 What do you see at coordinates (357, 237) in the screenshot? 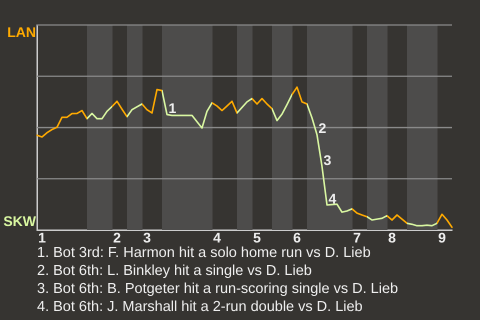
I see `x-tick-label: 7` at bounding box center [357, 237].